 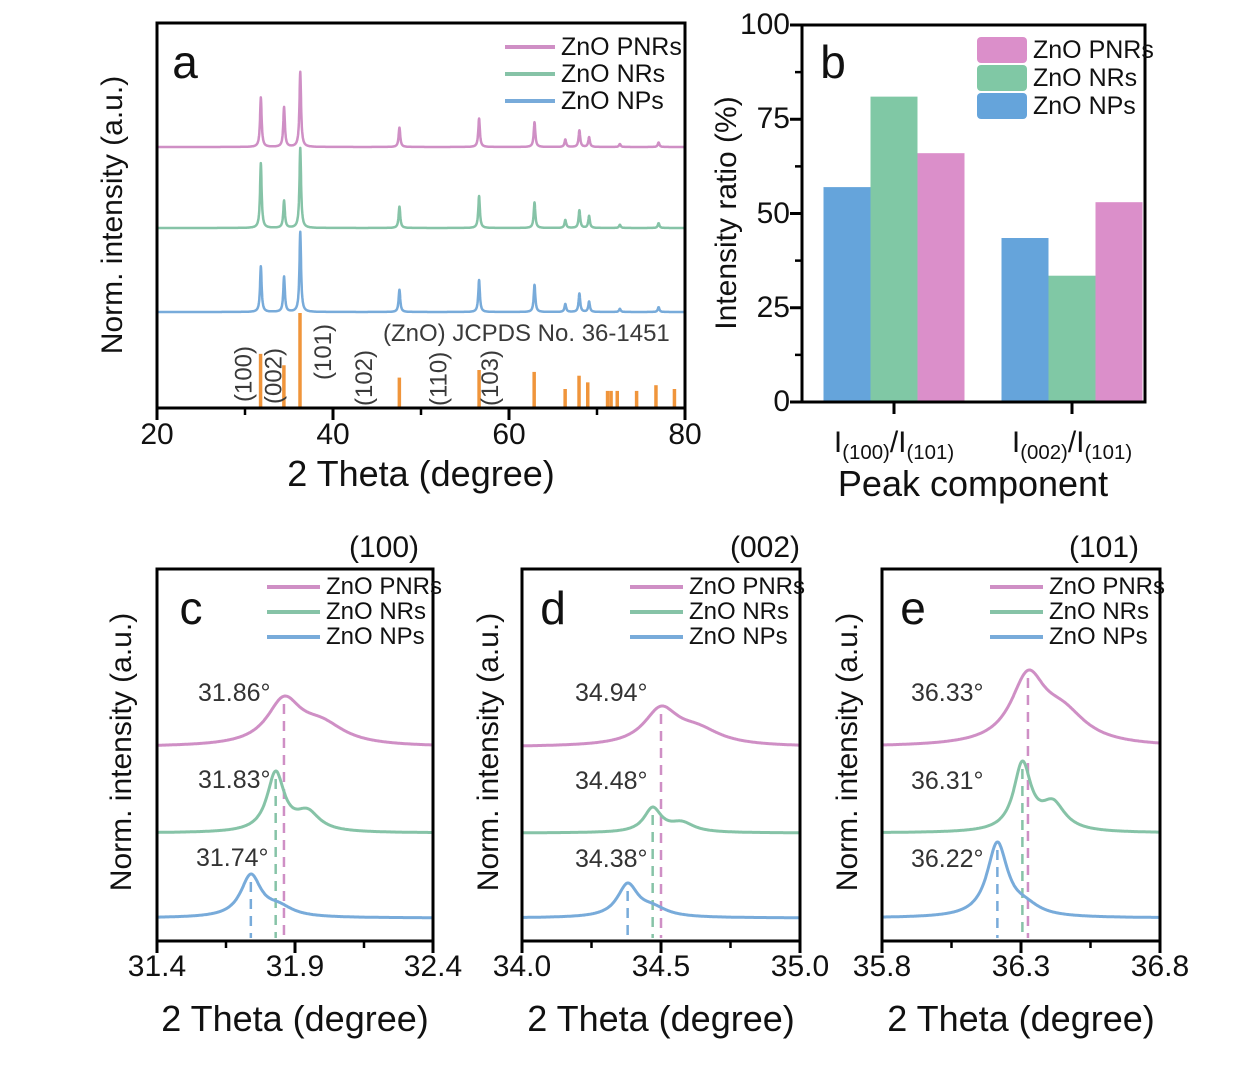 I want to click on peak-annotation-e-nrs: 36.31°, so click(x=947, y=781).